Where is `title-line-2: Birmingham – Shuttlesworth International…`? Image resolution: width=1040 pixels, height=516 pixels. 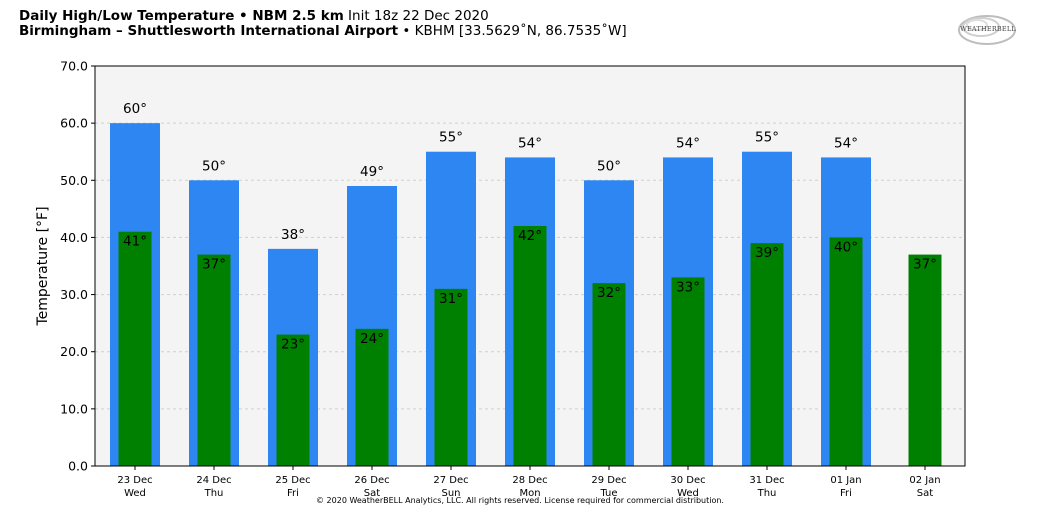
title-line-2: Birmingham – Shuttlesworth International… is located at coordinates (323, 31).